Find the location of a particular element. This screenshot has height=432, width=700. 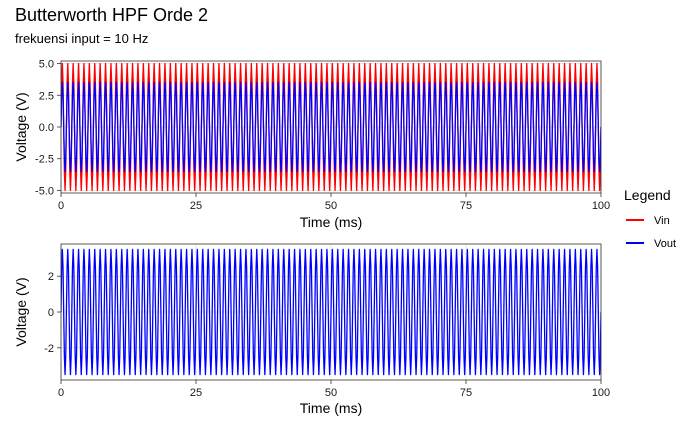

y-tick-label: 2 is located at coordinates (51, 277).